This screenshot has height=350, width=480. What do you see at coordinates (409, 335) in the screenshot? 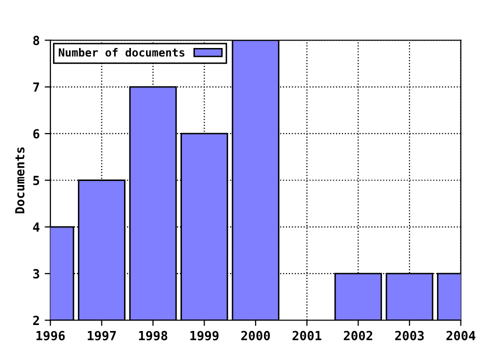
I see `x-tick-label: 2003` at bounding box center [409, 335].